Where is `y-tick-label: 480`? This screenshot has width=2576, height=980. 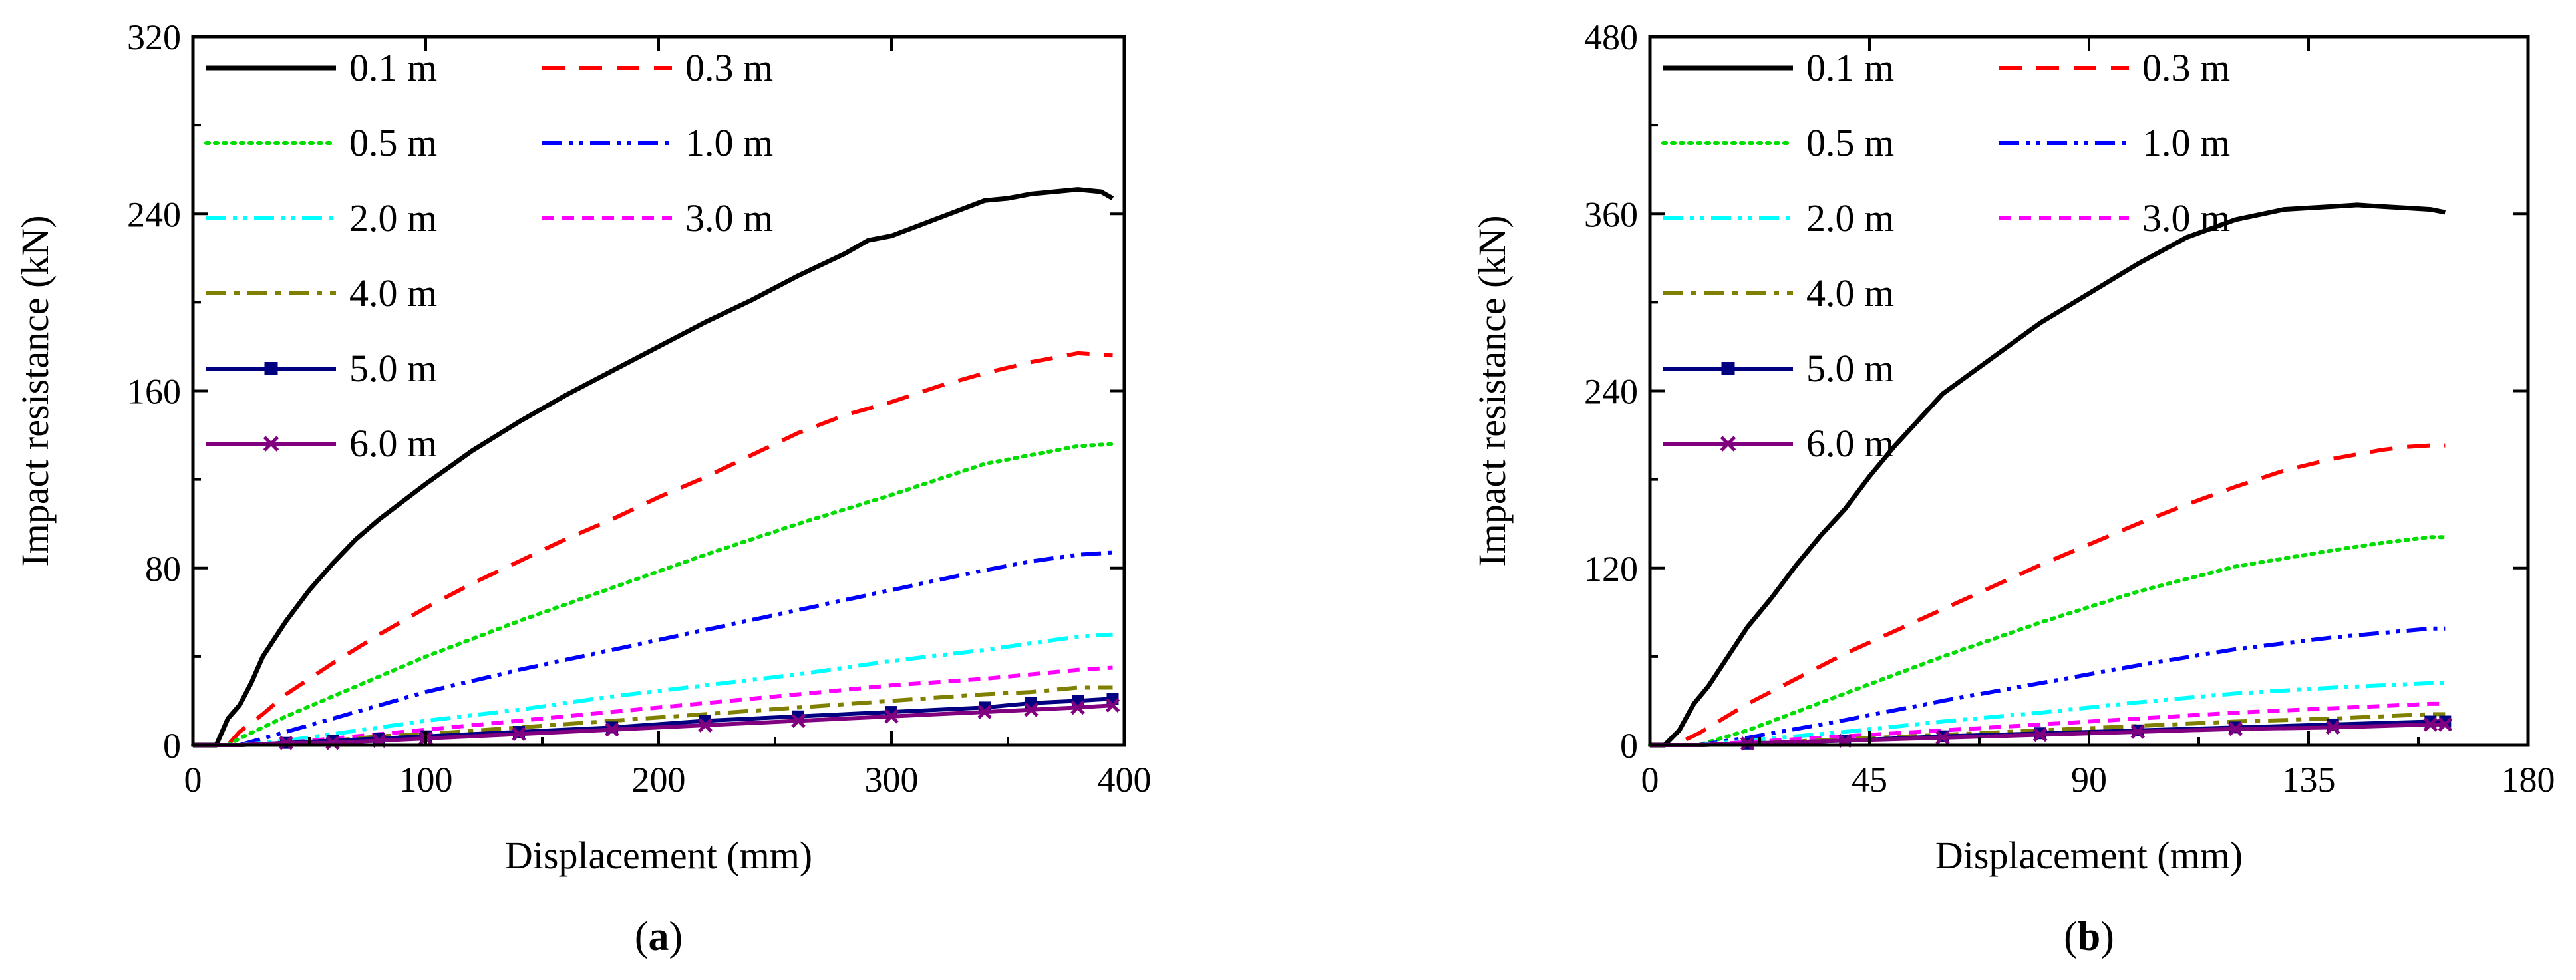 y-tick-label: 480 is located at coordinates (1611, 37).